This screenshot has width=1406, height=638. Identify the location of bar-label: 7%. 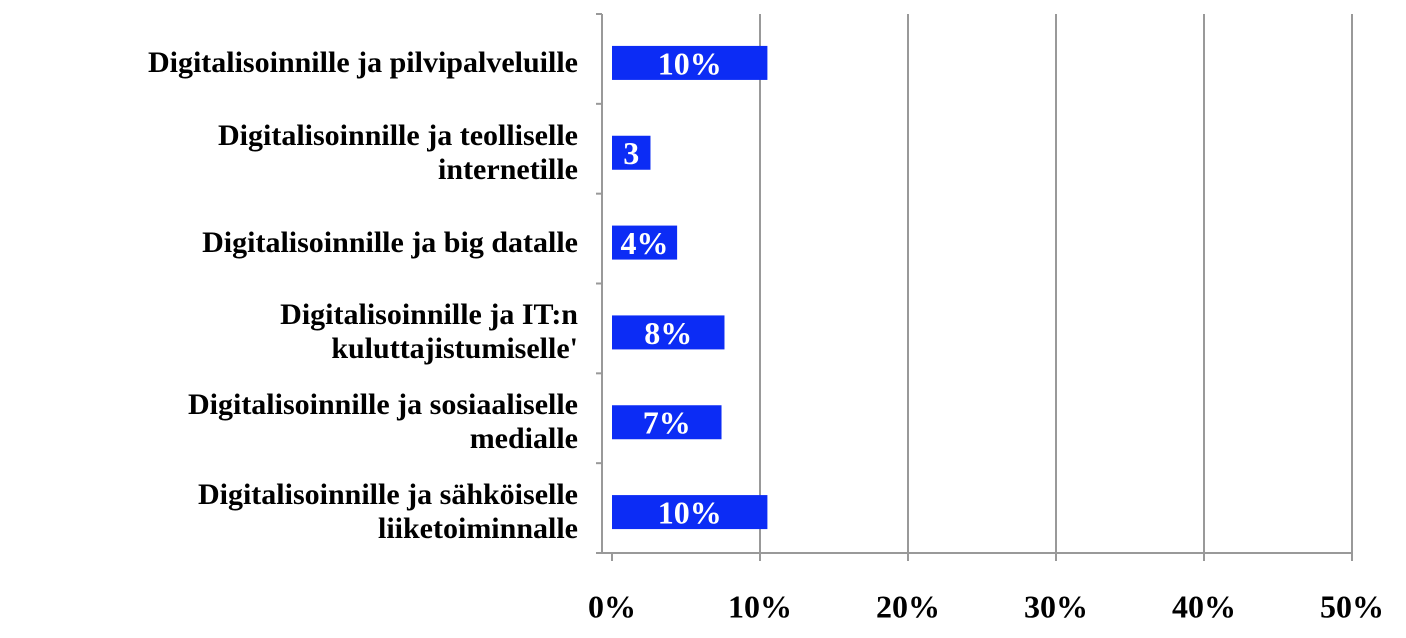
(667, 423).